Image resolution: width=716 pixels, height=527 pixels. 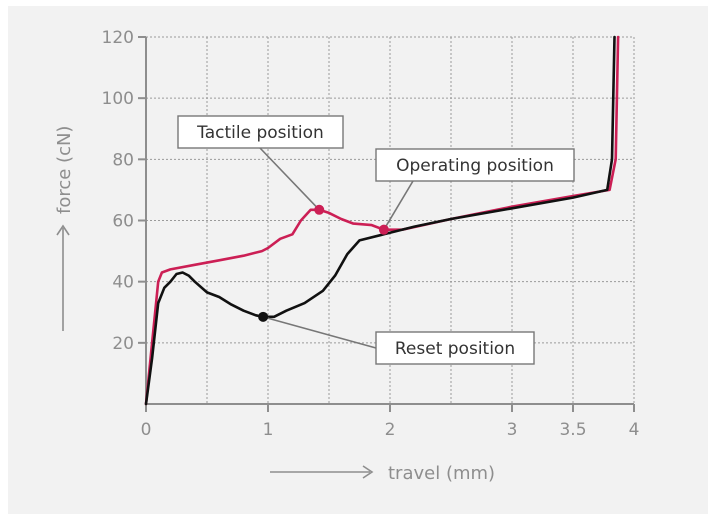 I want to click on x-tick-label: 0, so click(x=146, y=430).